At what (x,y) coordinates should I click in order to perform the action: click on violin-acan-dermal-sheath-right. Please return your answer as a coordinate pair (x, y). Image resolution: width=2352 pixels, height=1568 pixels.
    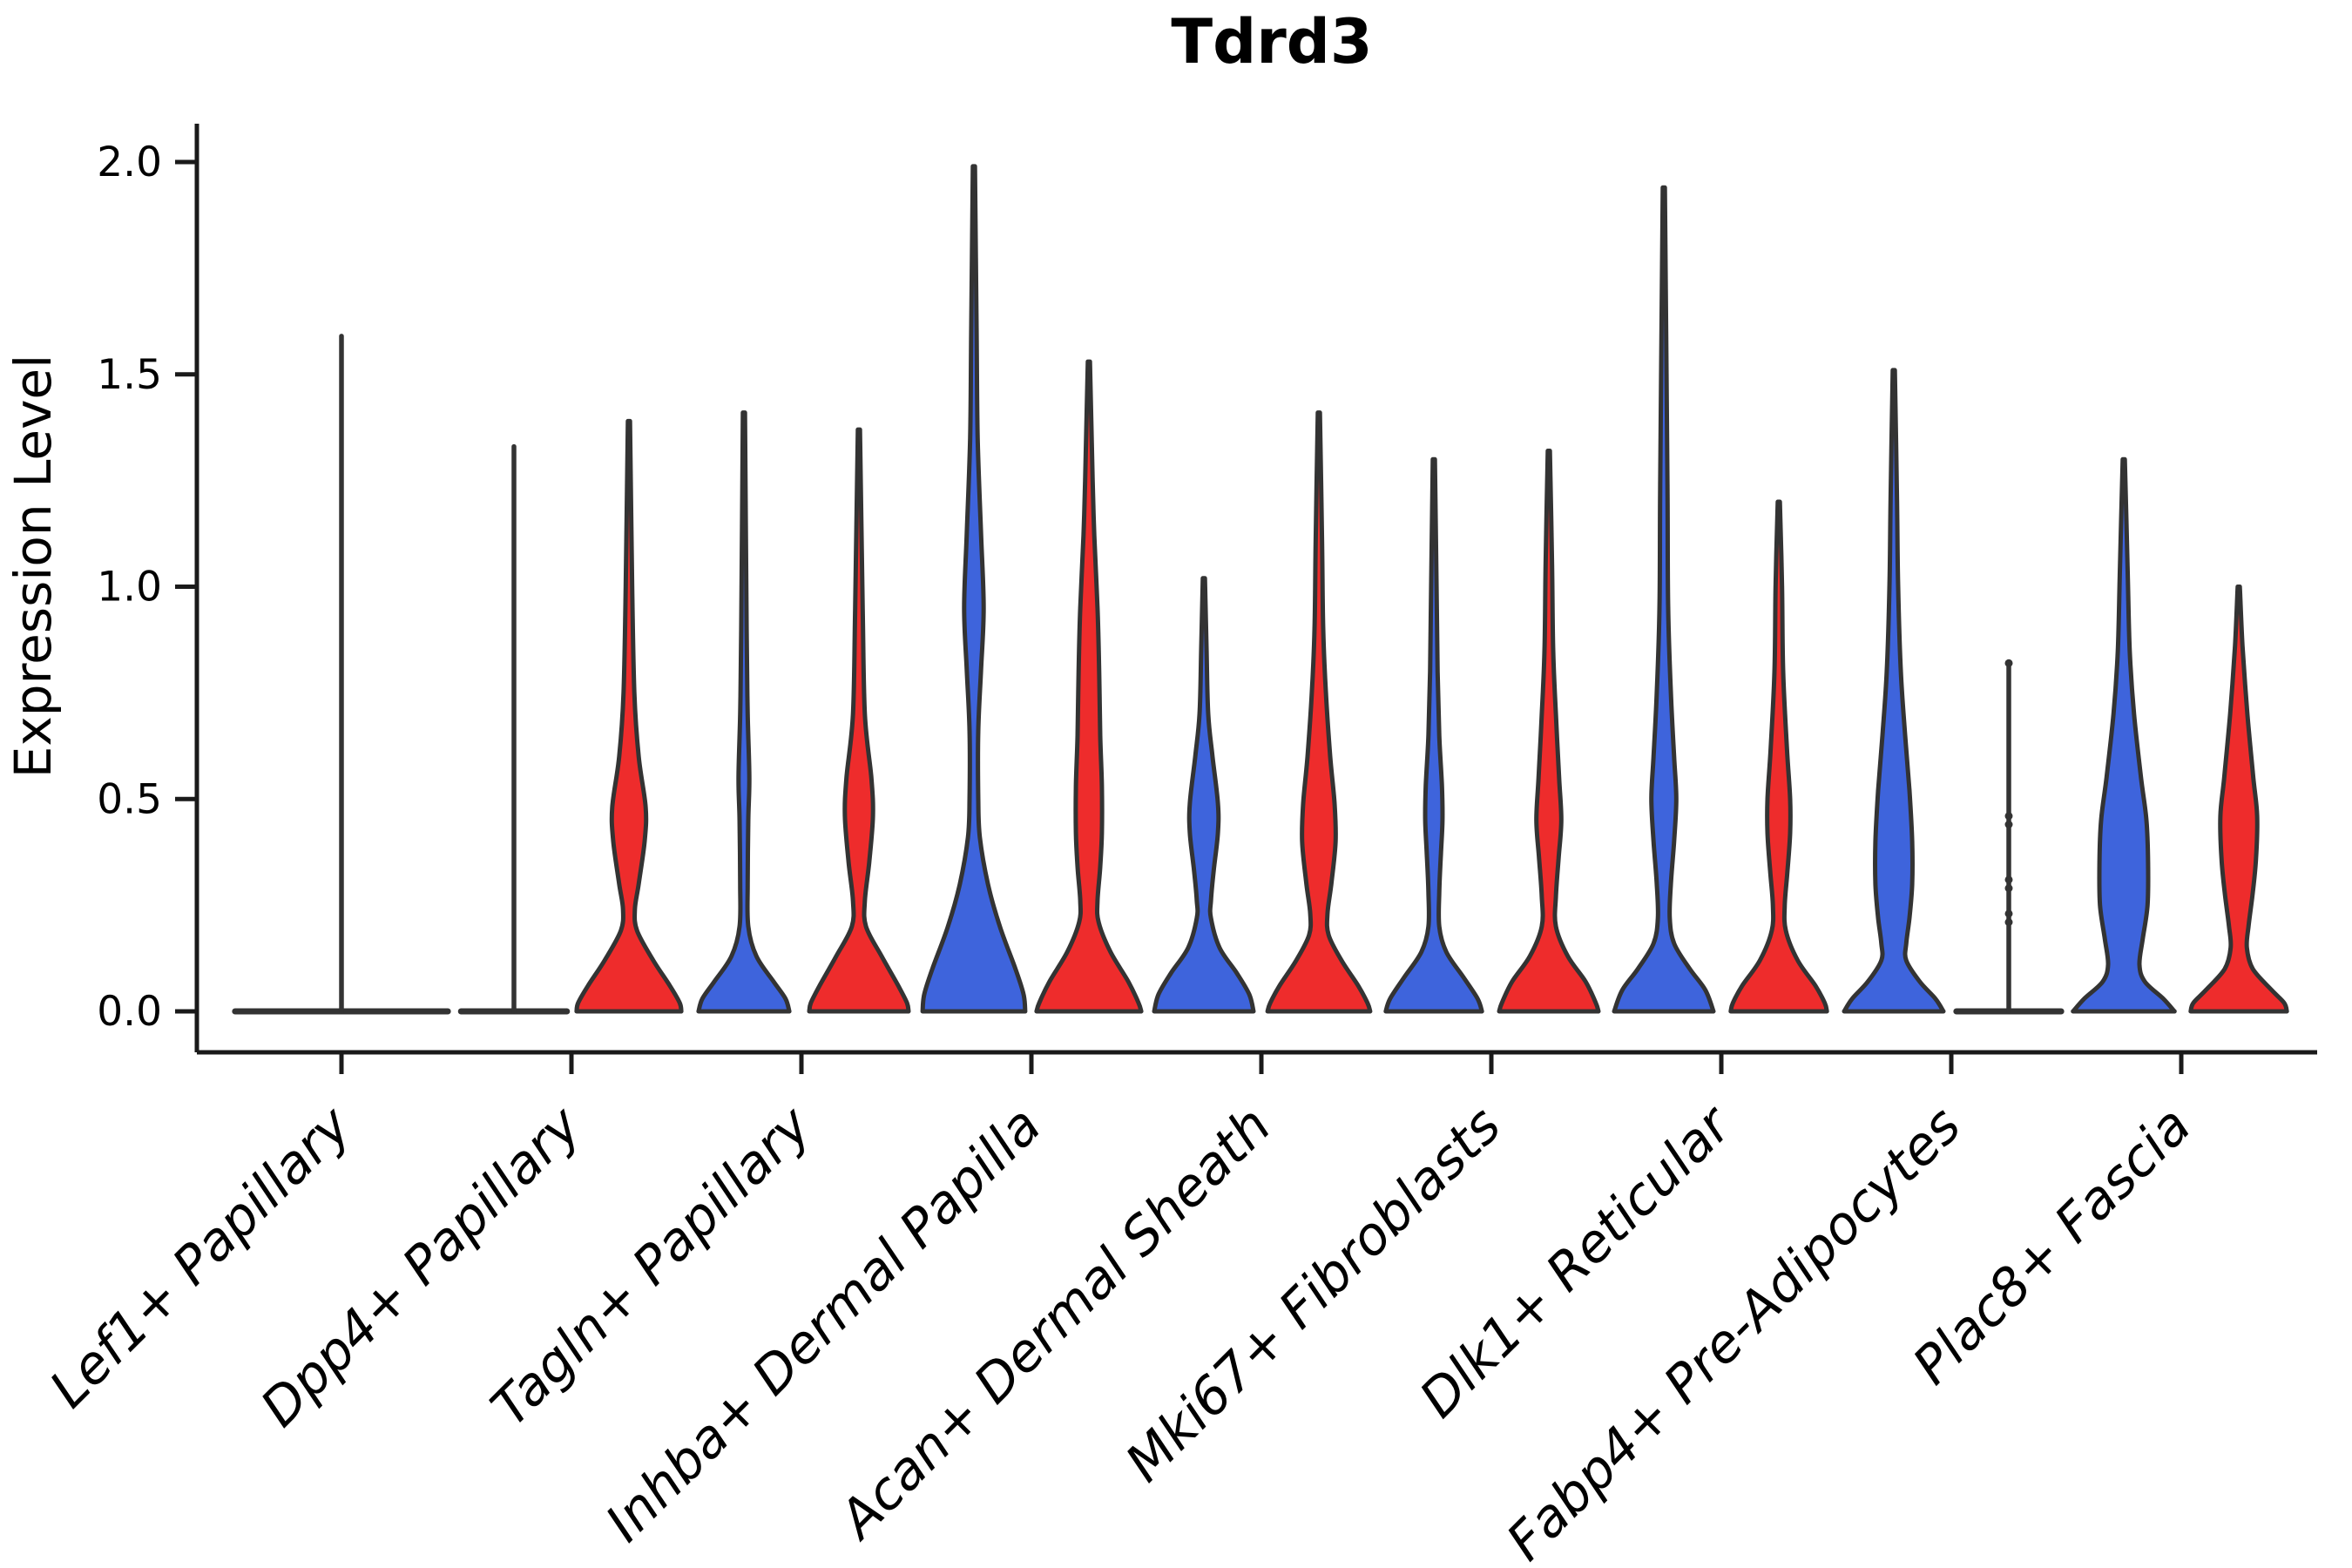
    Looking at the image, I should click on (1319, 712).